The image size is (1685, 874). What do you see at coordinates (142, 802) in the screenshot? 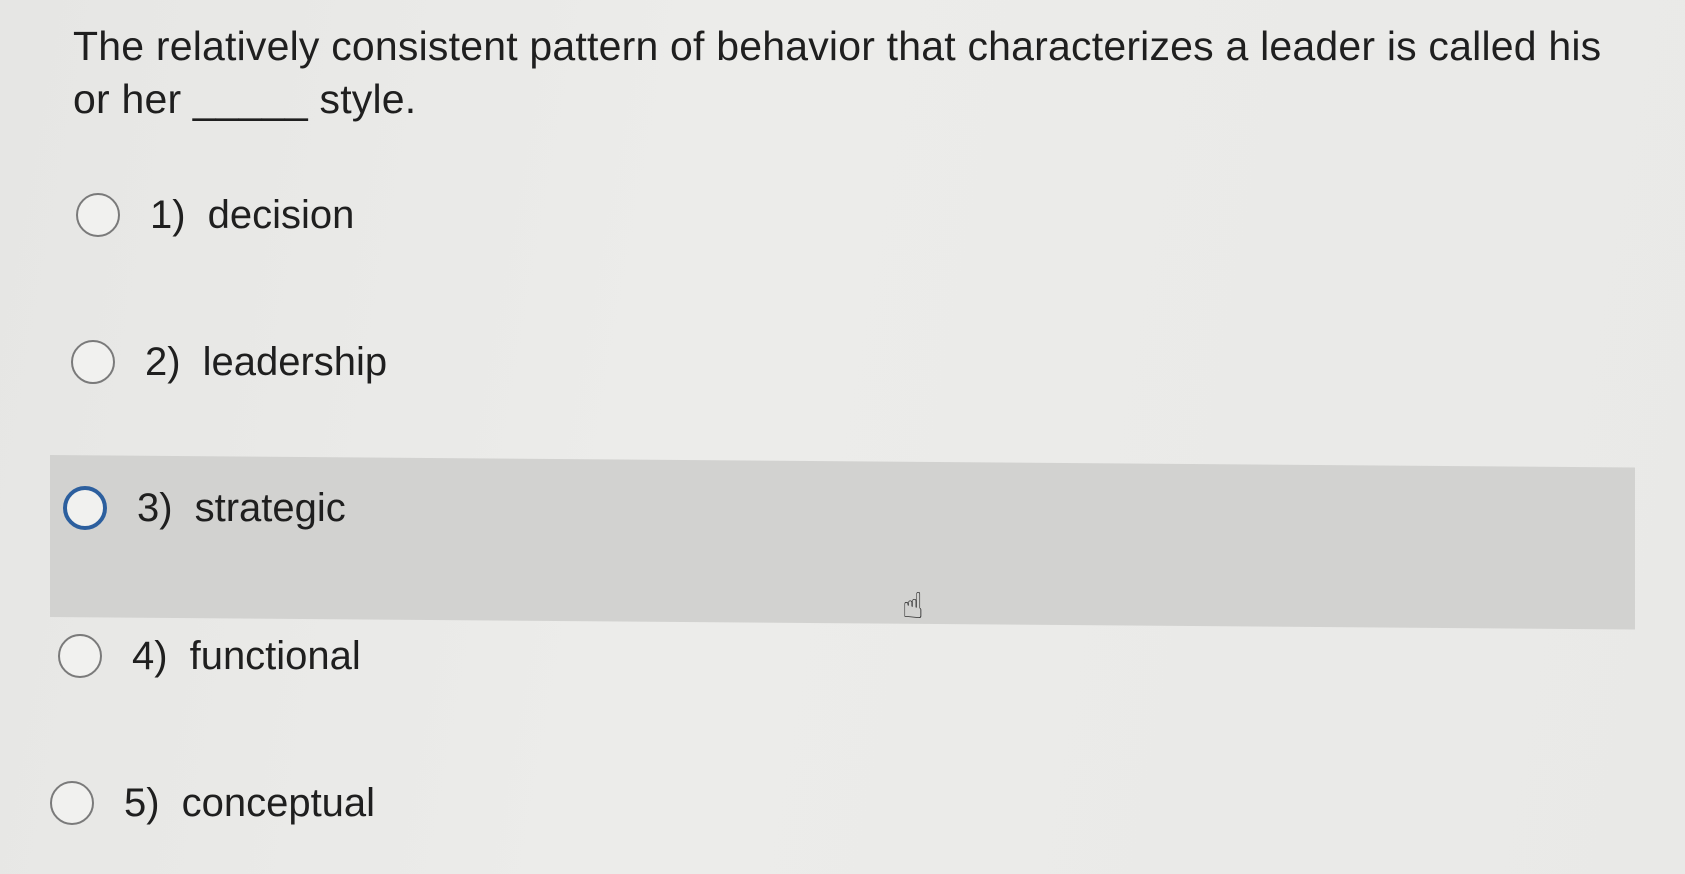
I see `option-number: 5)` at bounding box center [142, 802].